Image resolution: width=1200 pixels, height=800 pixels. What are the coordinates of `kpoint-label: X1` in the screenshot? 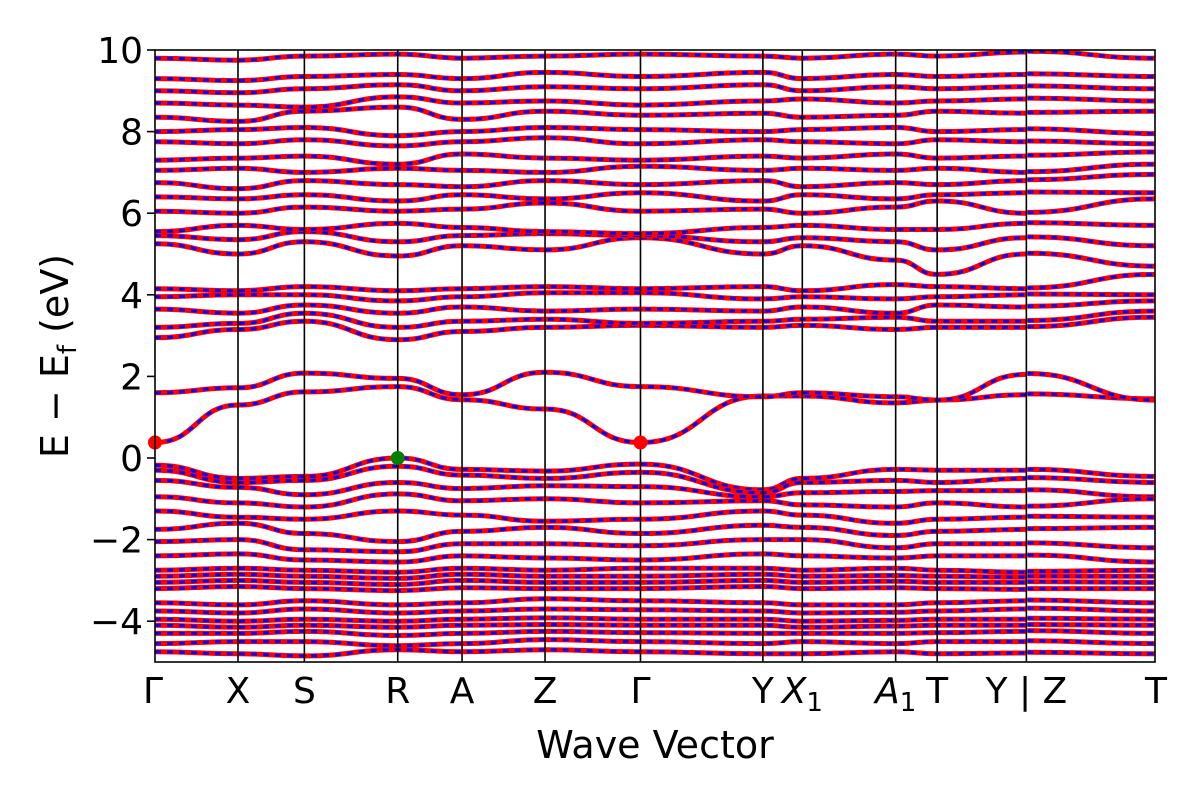 It's located at (801, 694).